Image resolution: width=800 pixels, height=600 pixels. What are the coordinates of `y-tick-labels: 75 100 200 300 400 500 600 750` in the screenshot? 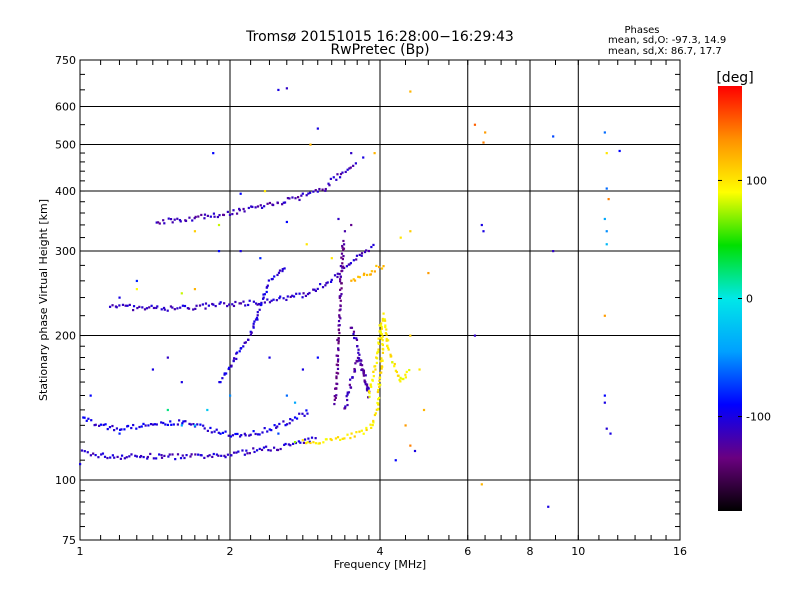 It's located at (65, 300).